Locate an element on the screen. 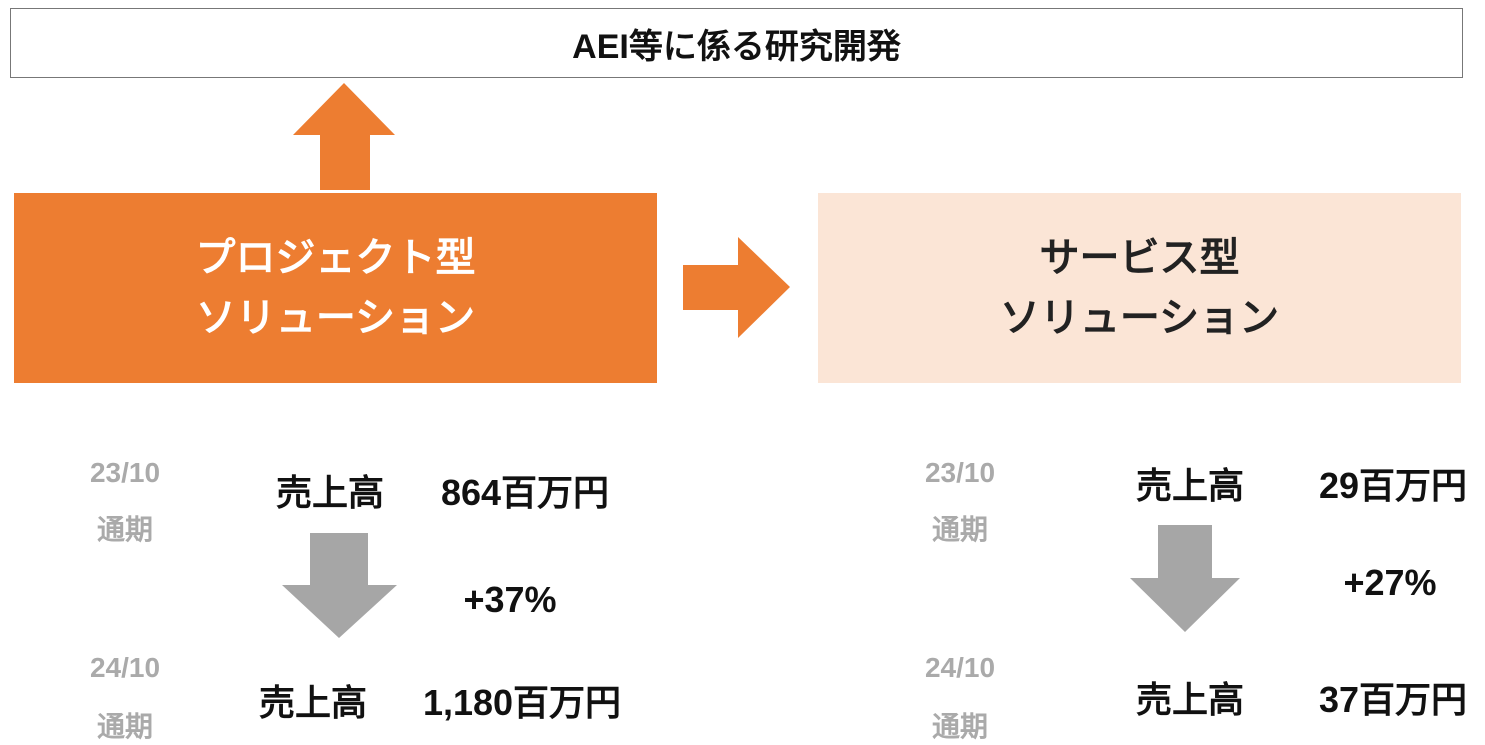 The width and height of the screenshot is (1485, 745). service-box: サービス型 ソリューション is located at coordinates (1139, 288).